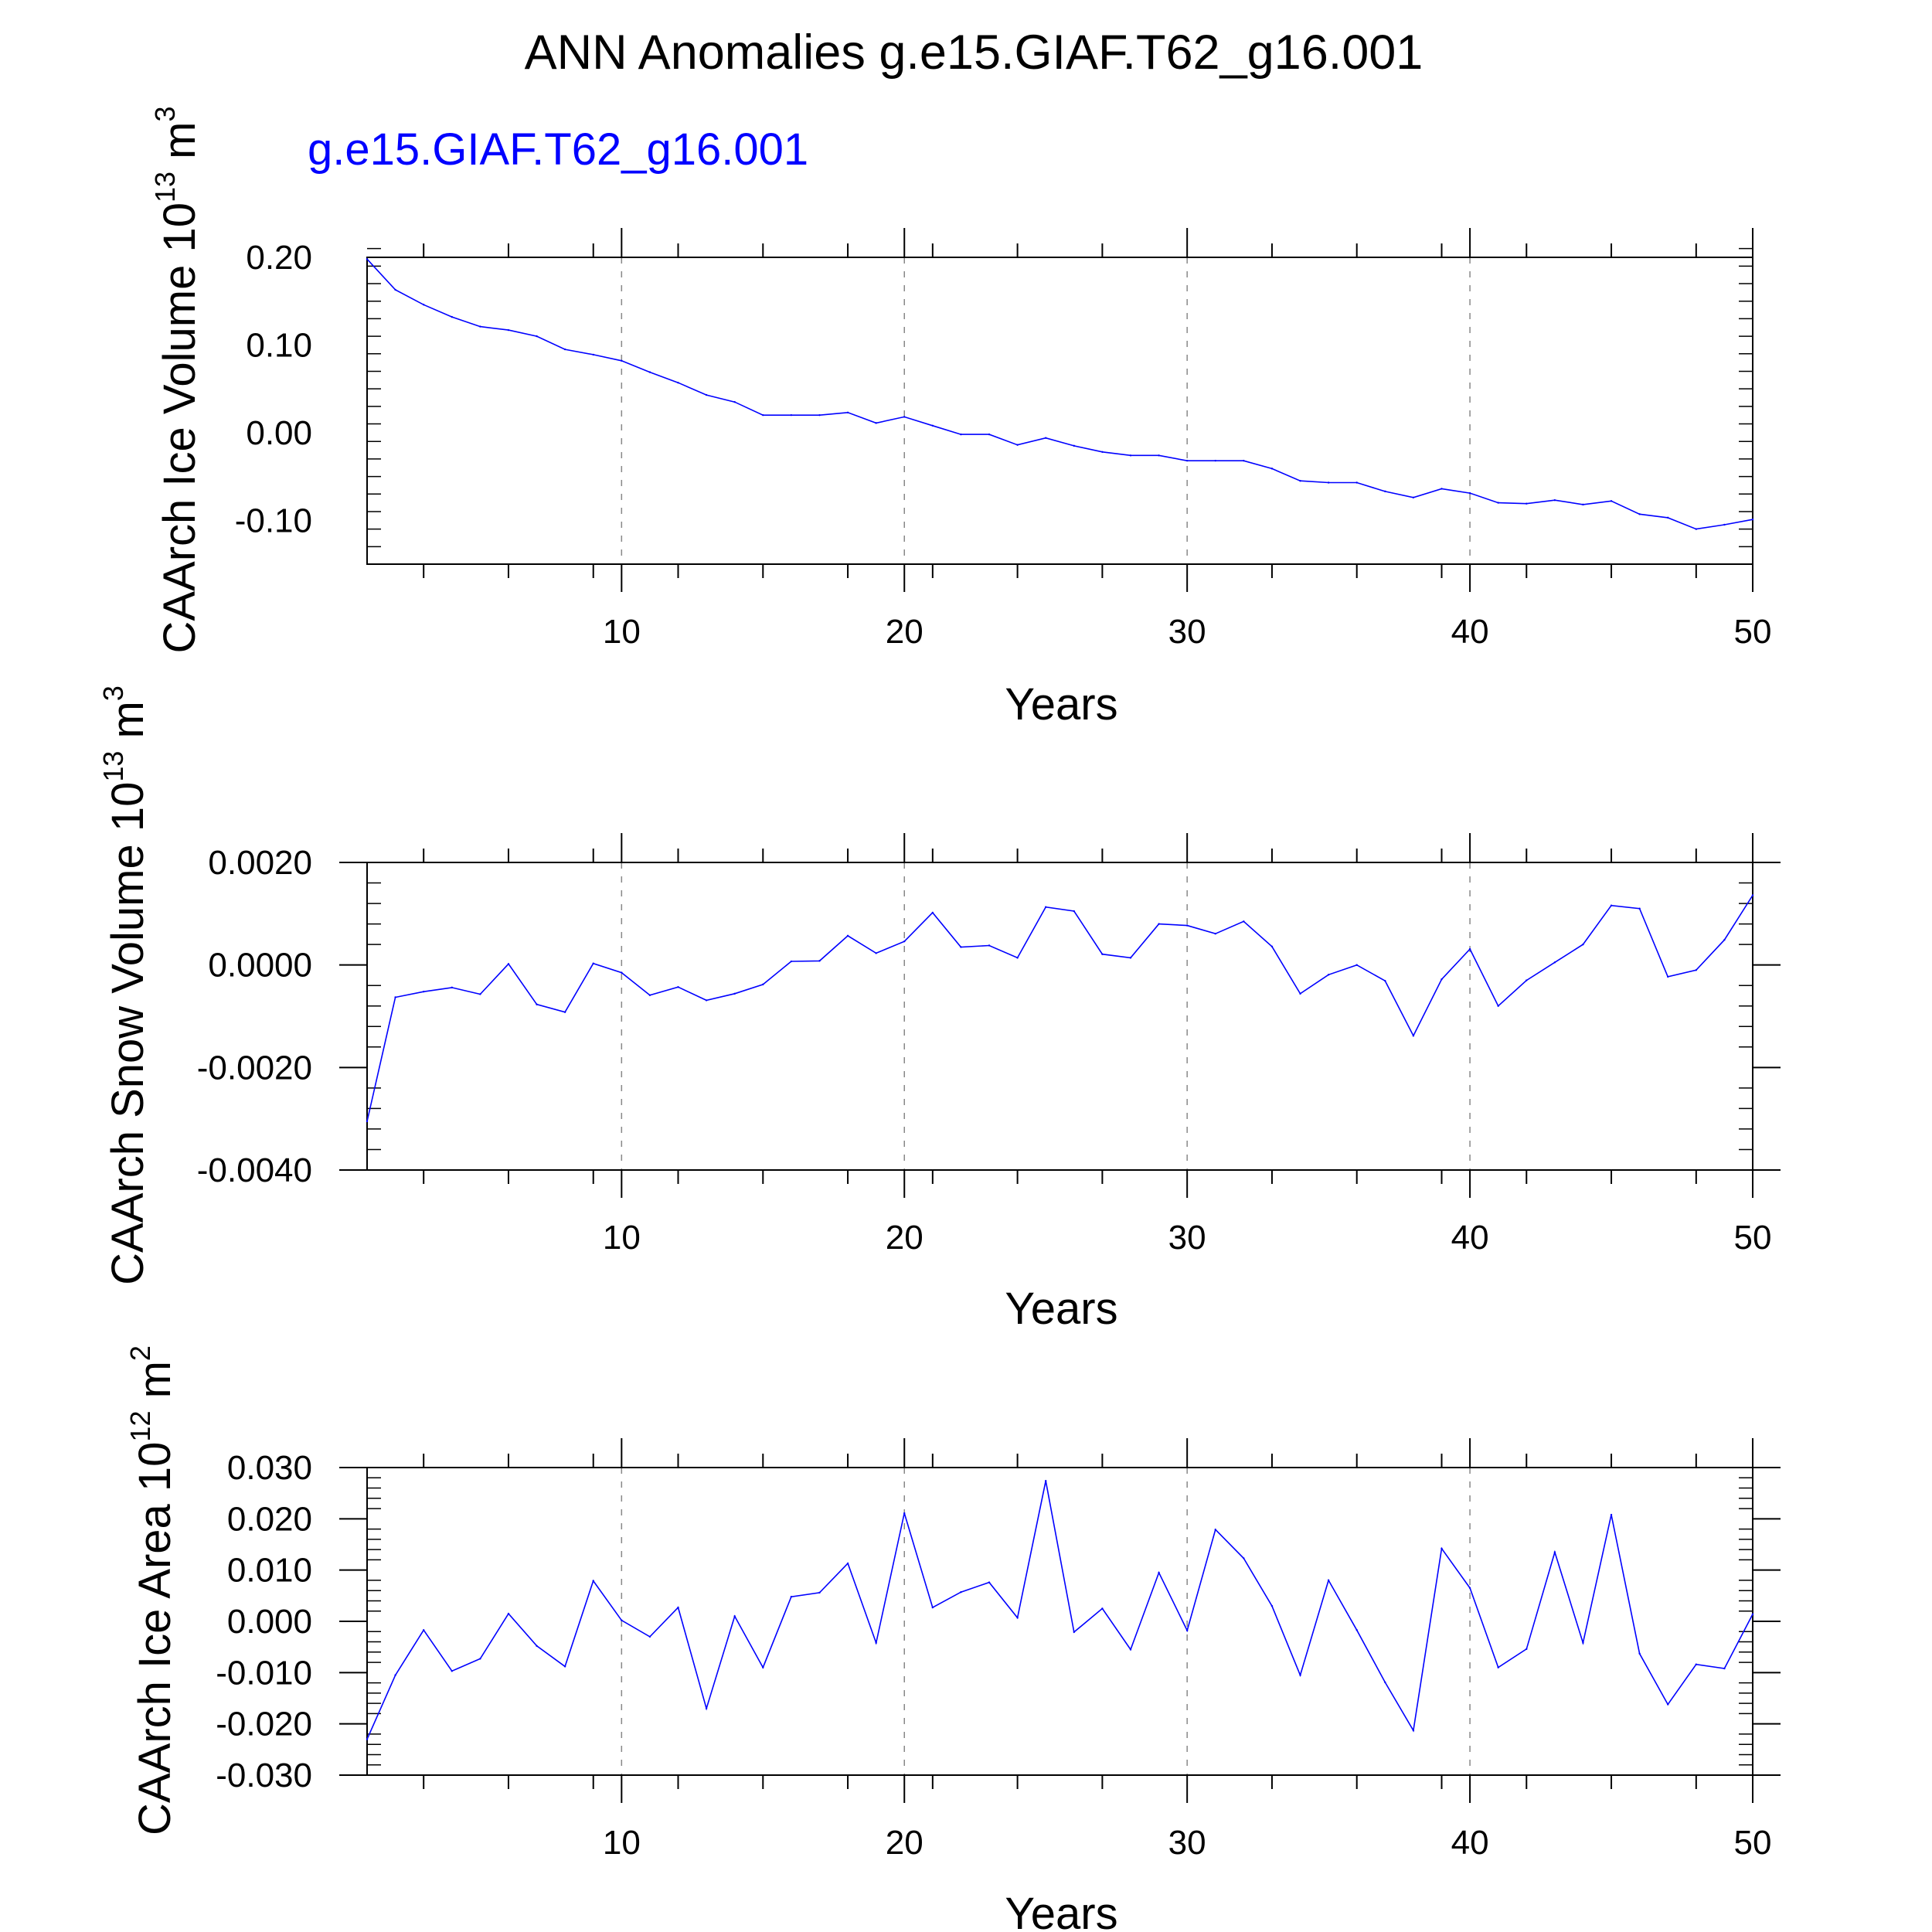 The image size is (1932, 1932). What do you see at coordinates (269, 1571) in the screenshot?
I see `y-tick-label: 0.010` at bounding box center [269, 1571].